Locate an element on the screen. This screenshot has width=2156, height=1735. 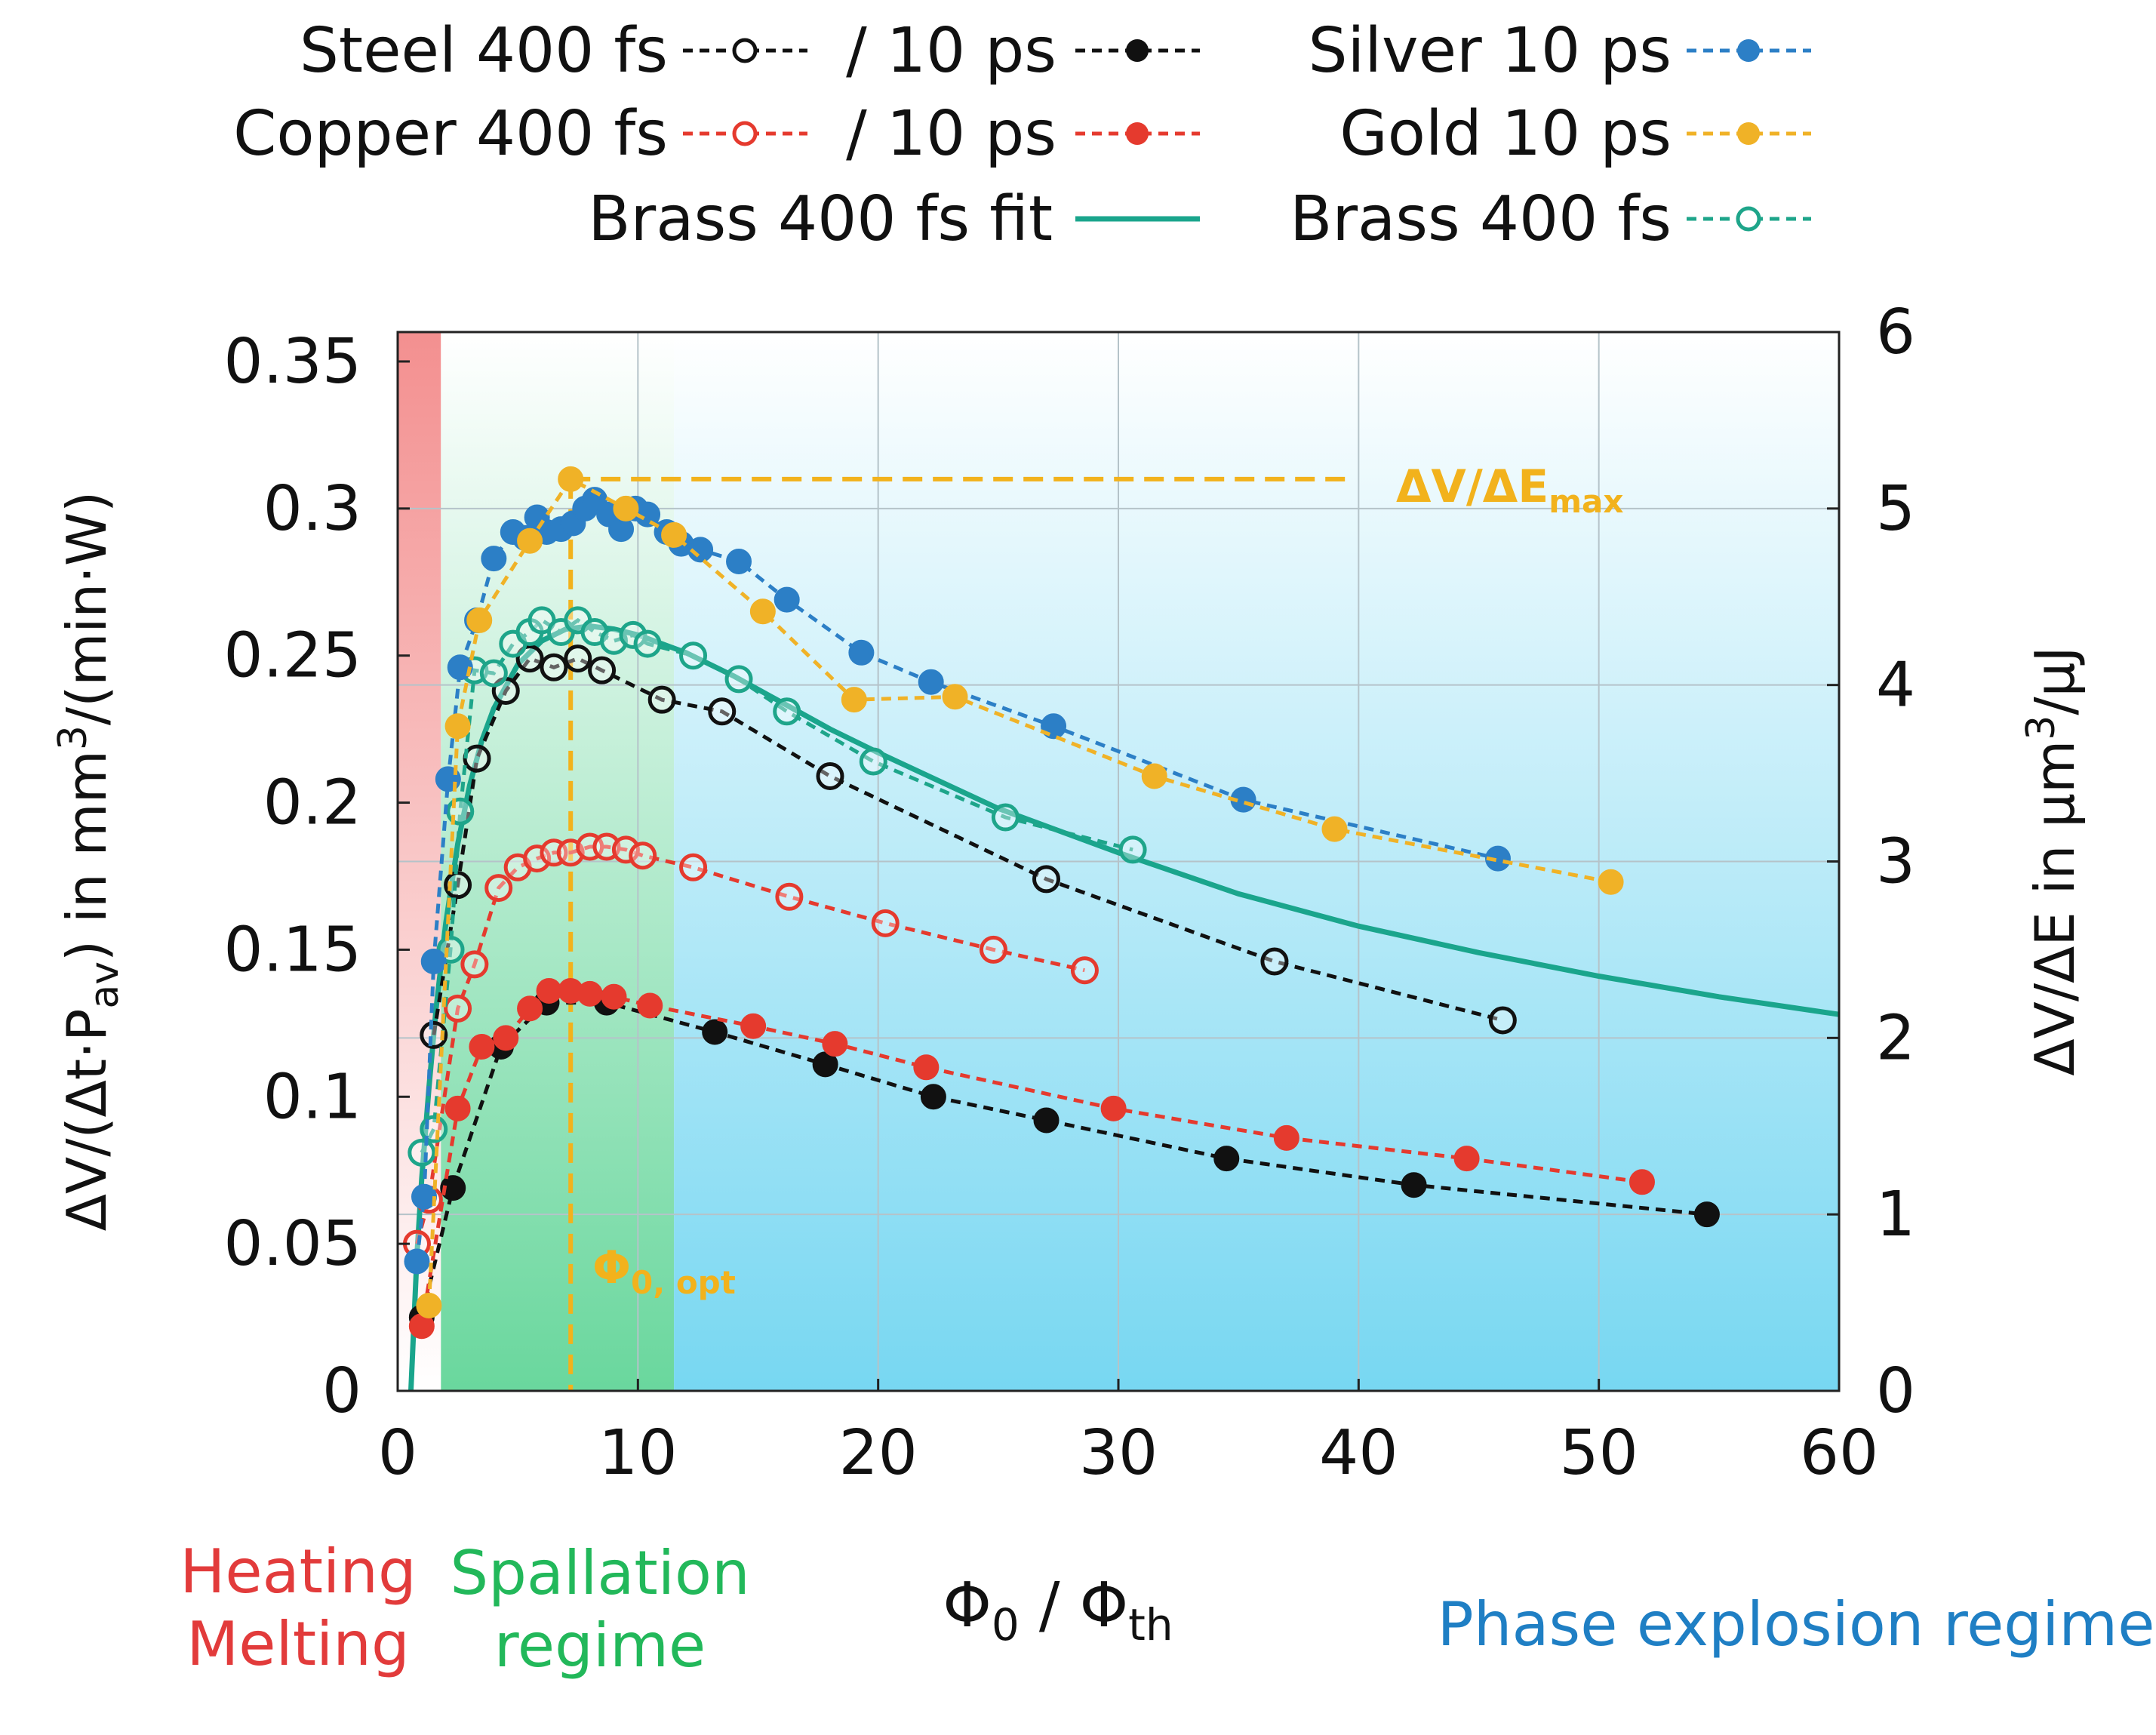
y-right-tick-label: 5 is located at coordinates (1896, 509).